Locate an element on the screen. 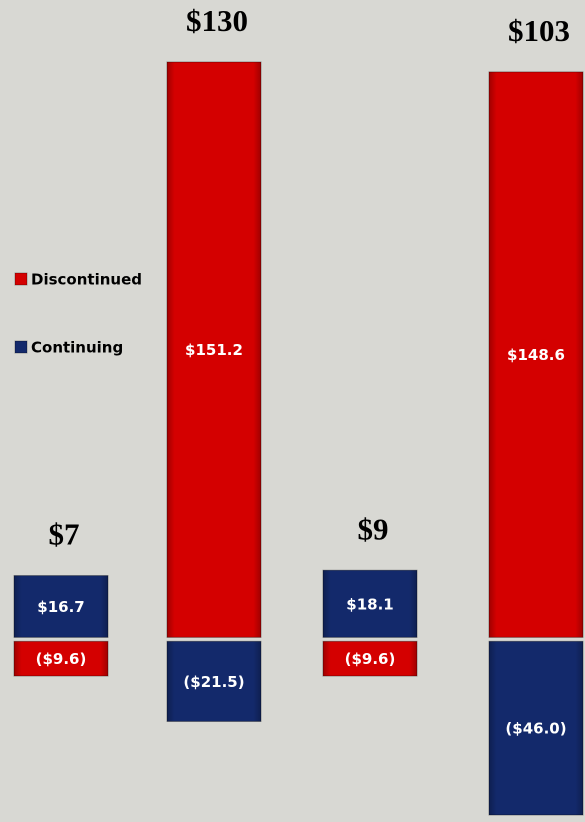 This screenshot has width=585, height=822. value-label: ($21.5) is located at coordinates (213, 682).